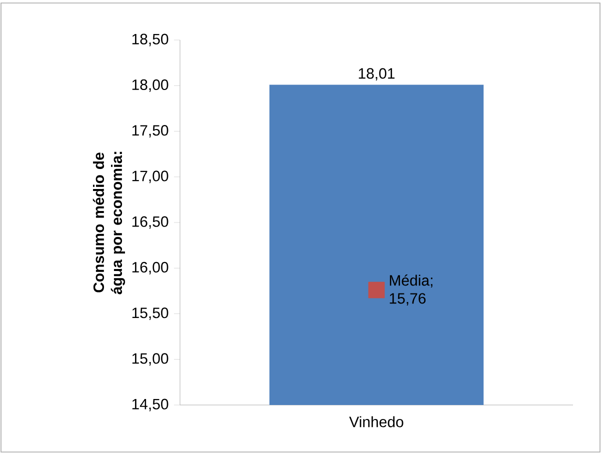 The width and height of the screenshot is (602, 453). I want to click on y-tick-label: 18,50, so click(150, 40).